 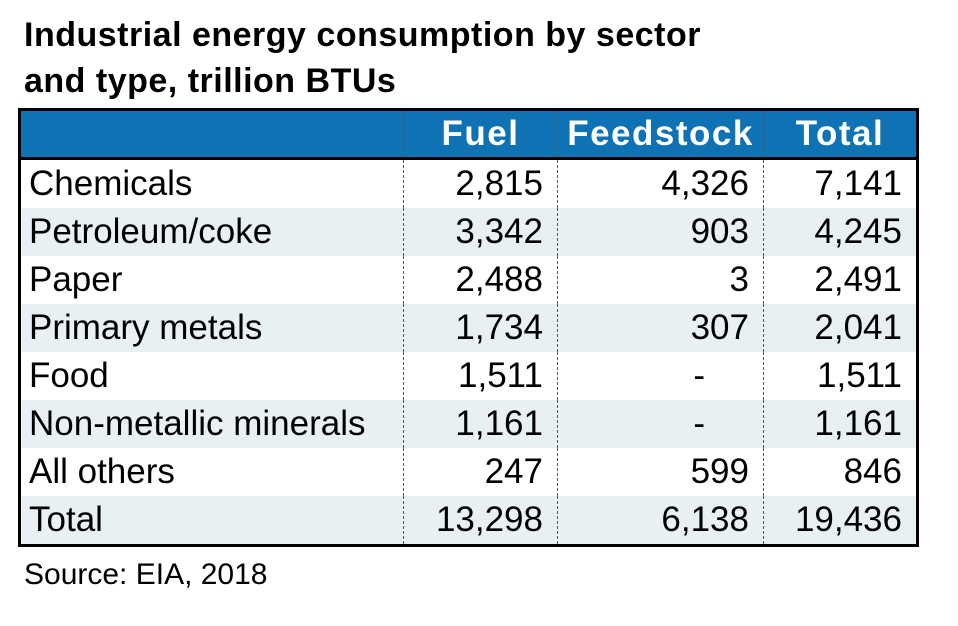 I want to click on table-row: Petroleum/coke 3,342 903 4,245, so click(x=468, y=232).